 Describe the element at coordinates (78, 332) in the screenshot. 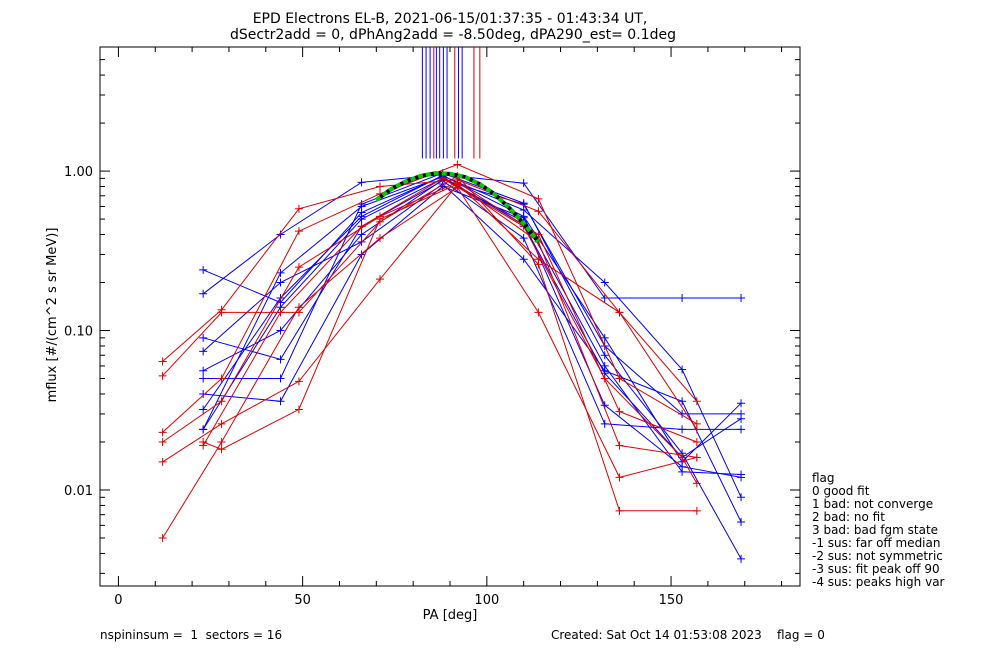

I see `y-tick-labels: 0.01 0.10 1.00` at that location.